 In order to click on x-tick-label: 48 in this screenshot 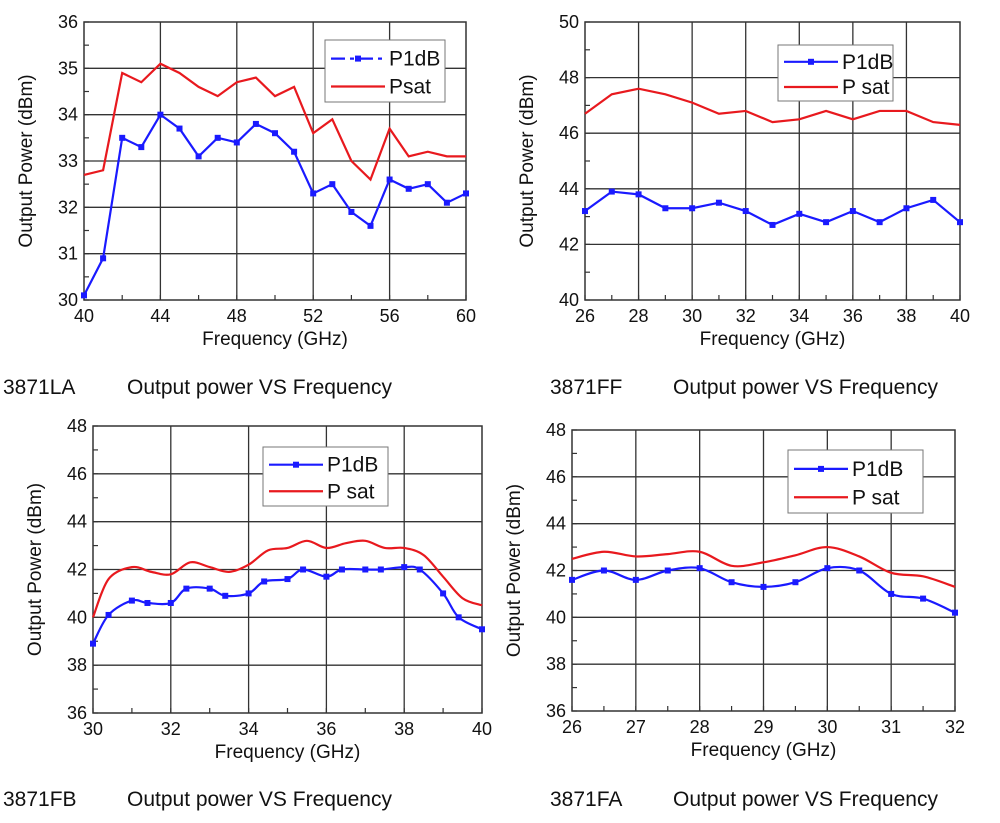, I will do `click(237, 316)`.